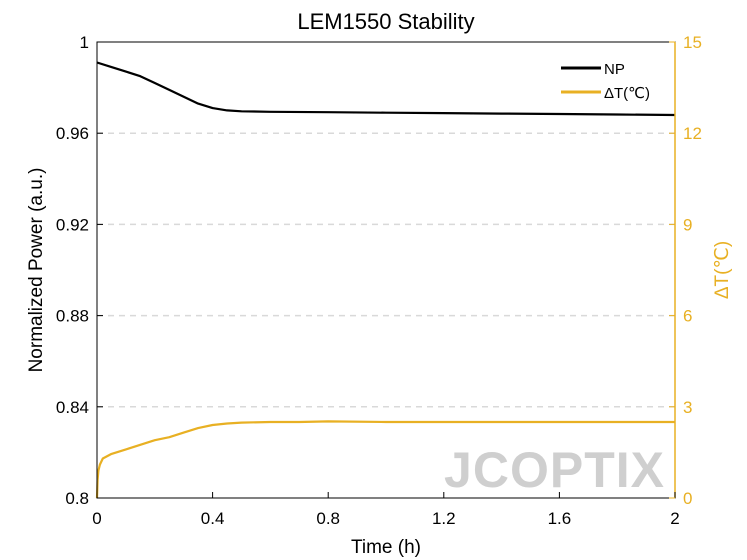 Image resolution: width=747 pixels, height=560 pixels. What do you see at coordinates (685, 270) in the screenshot?
I see `y2-axis-ticks: 0 3 6 9 12 15` at bounding box center [685, 270].